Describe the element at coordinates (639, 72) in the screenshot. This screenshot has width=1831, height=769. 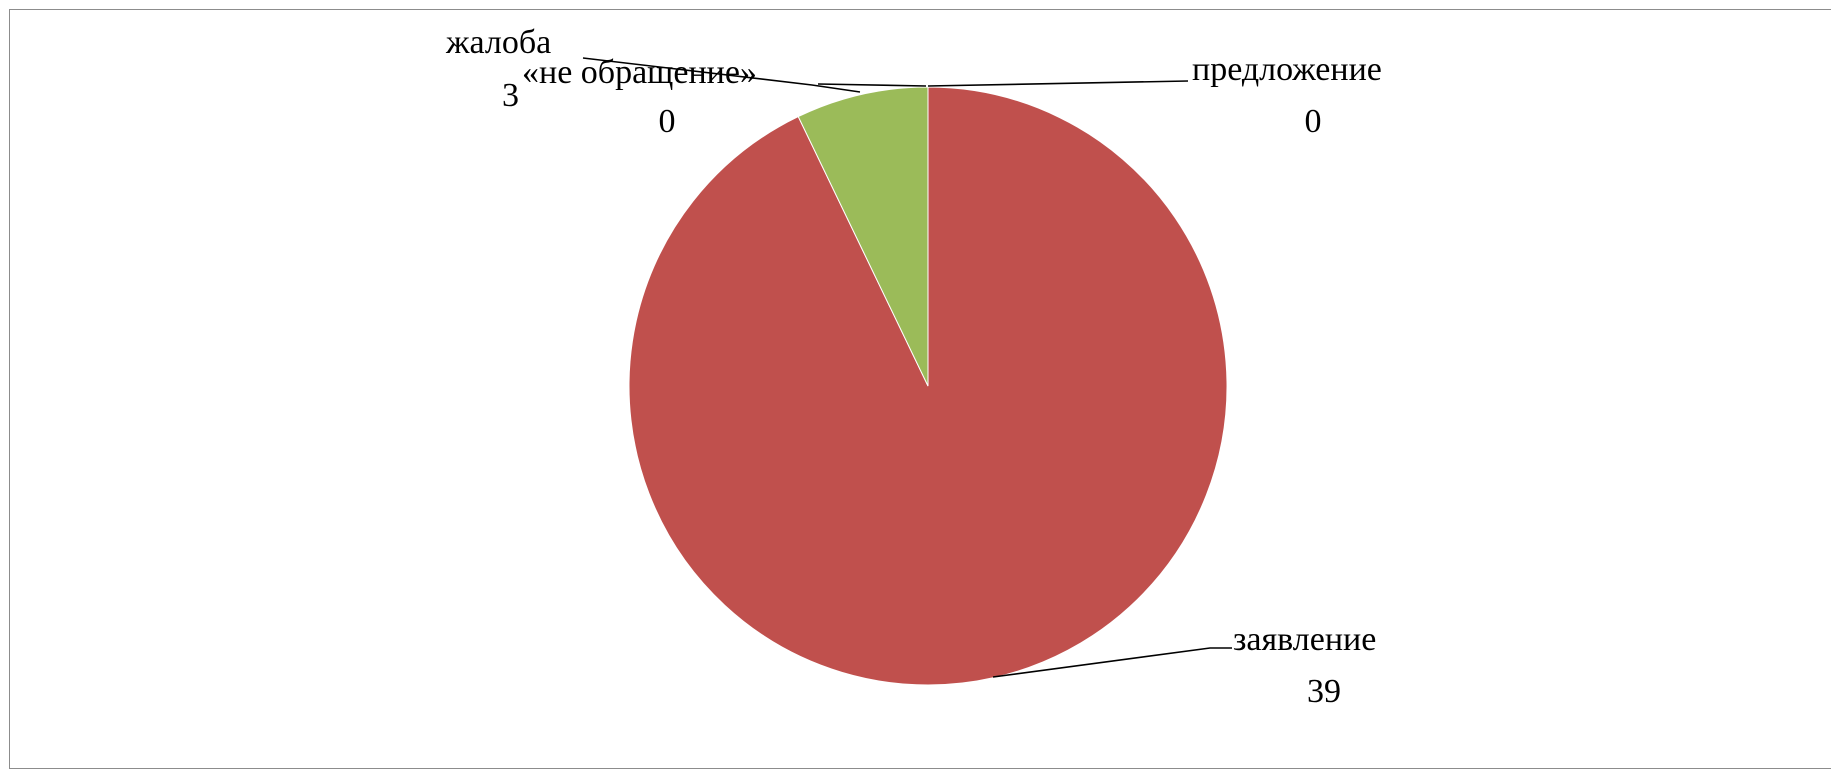
I see `slice-label-name-ne-obrashchenie: «не обращение»` at that location.